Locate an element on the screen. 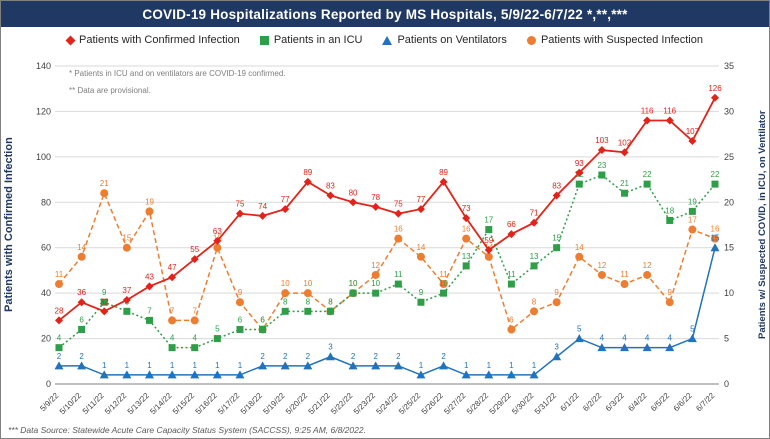 The height and width of the screenshot is (439, 770). confirmed-data-label: 32 is located at coordinates (104, 301).